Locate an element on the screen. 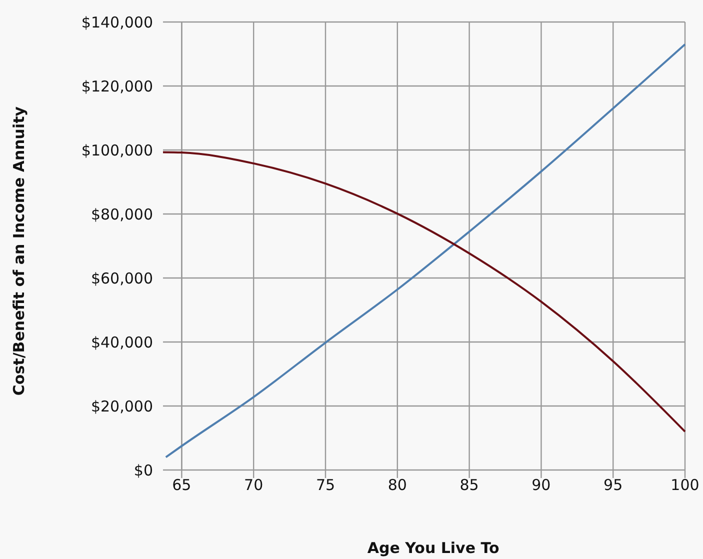 This screenshot has width=703, height=559. y-tick-label: $20,000 is located at coordinates (121, 406).